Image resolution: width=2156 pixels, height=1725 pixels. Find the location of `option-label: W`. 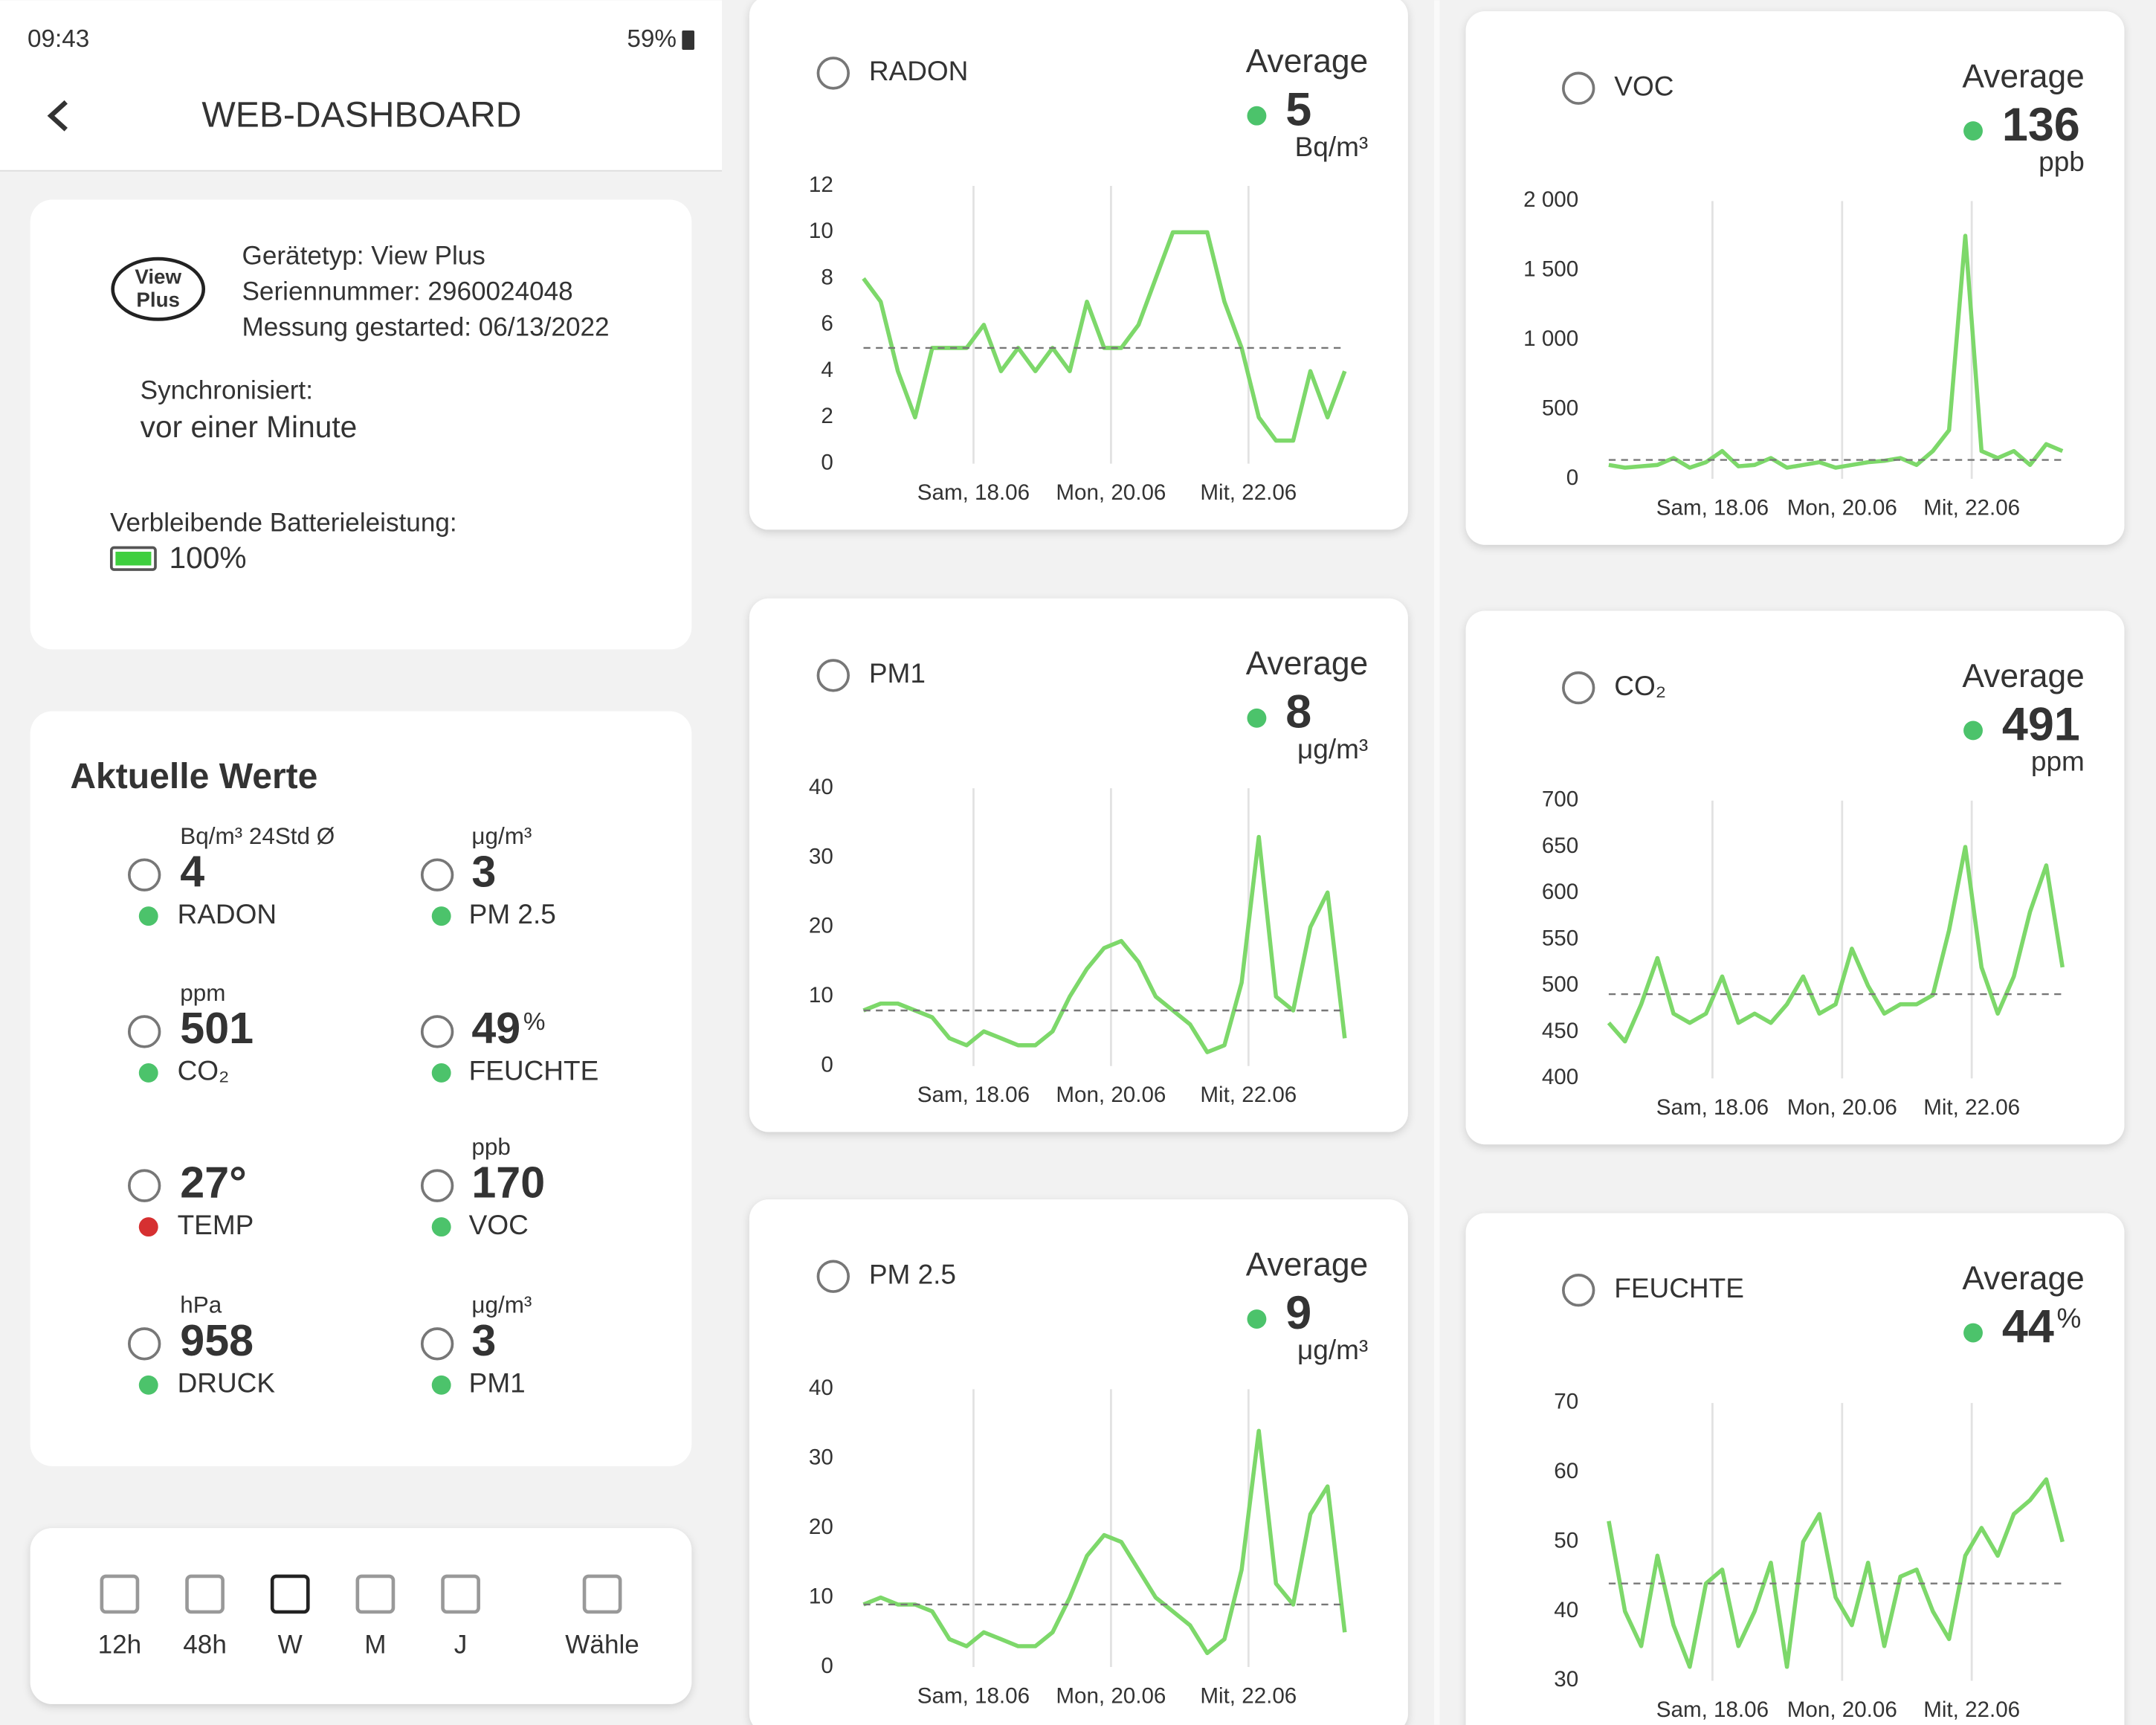

option-label: W is located at coordinates (290, 1644).